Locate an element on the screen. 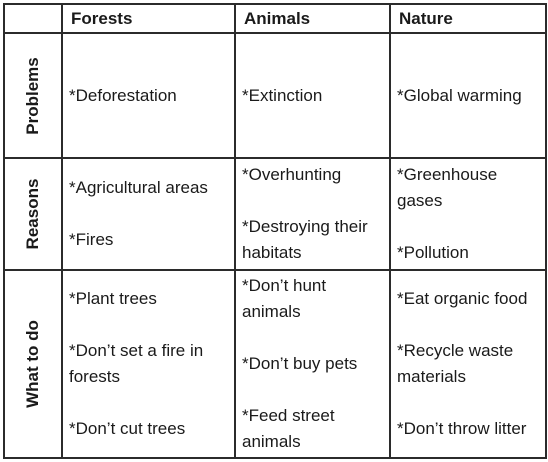 The width and height of the screenshot is (548, 462). row-label: Reasons is located at coordinates (32, 214).